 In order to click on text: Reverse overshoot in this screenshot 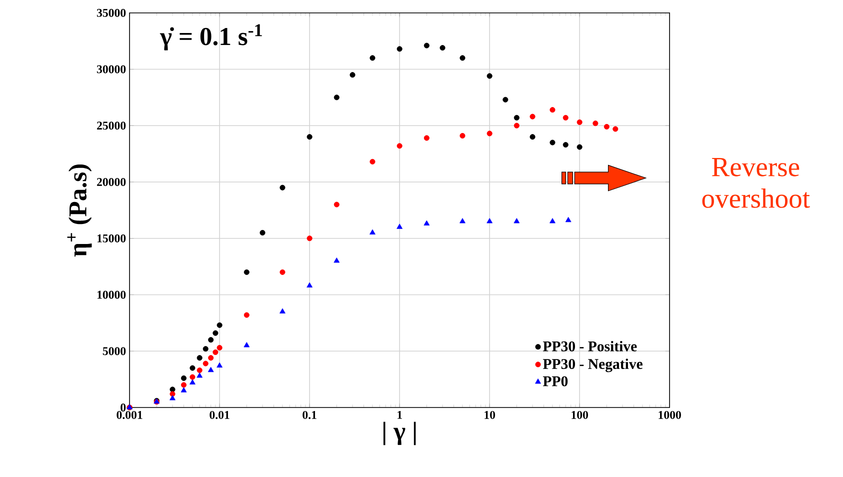, I will do `click(756, 183)`.